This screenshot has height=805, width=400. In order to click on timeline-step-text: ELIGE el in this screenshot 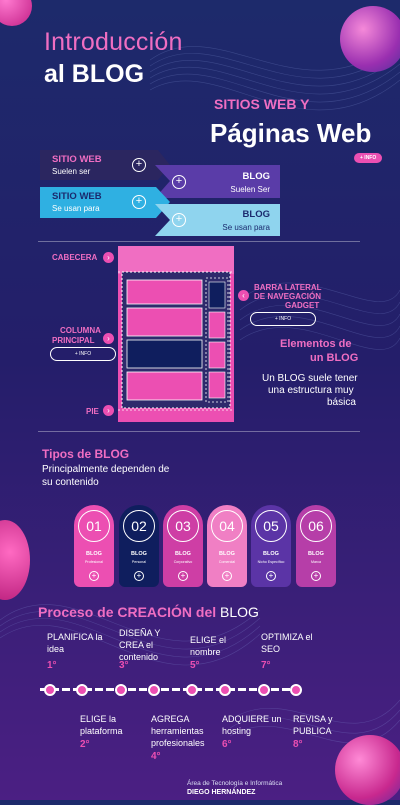, I will do `click(208, 640)`.